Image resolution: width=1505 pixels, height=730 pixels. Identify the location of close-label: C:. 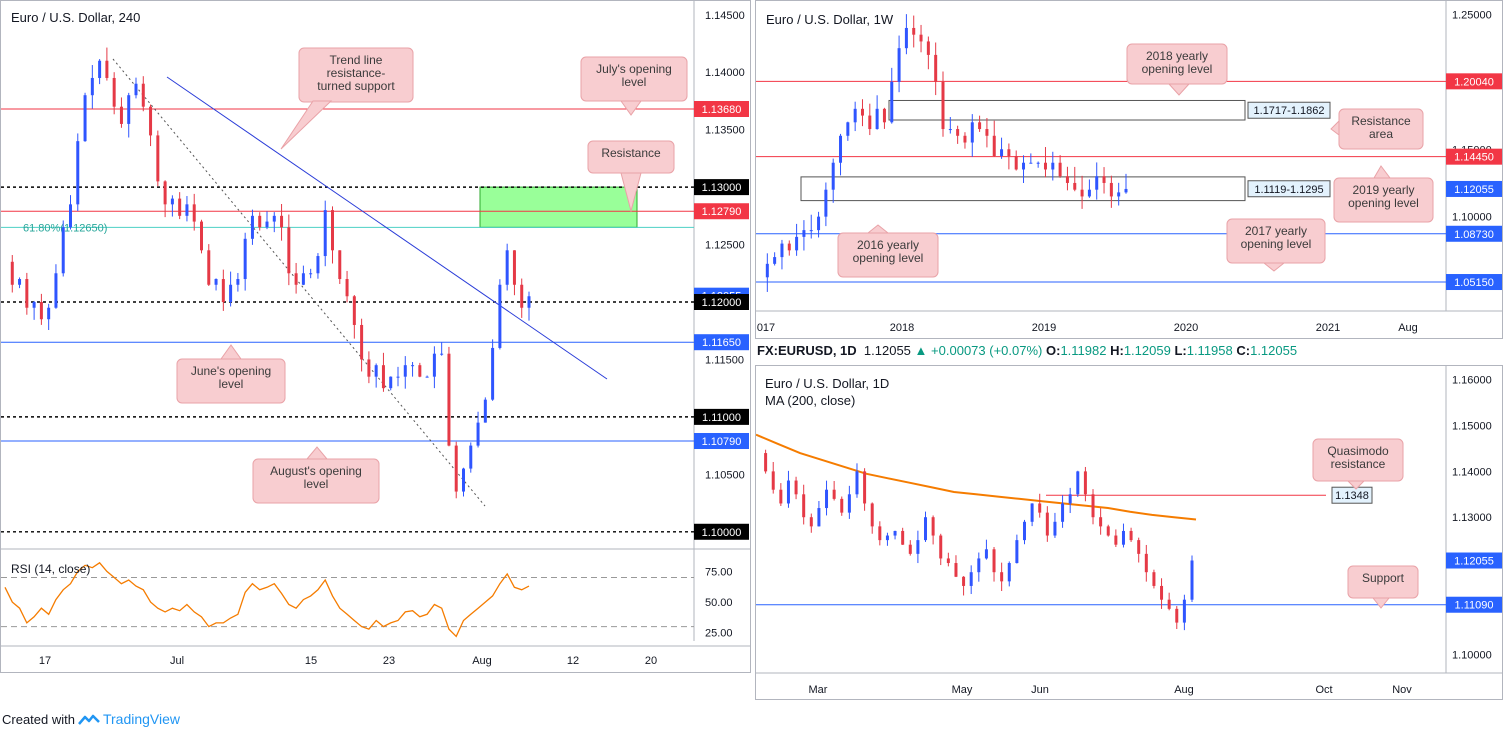
(1243, 350).